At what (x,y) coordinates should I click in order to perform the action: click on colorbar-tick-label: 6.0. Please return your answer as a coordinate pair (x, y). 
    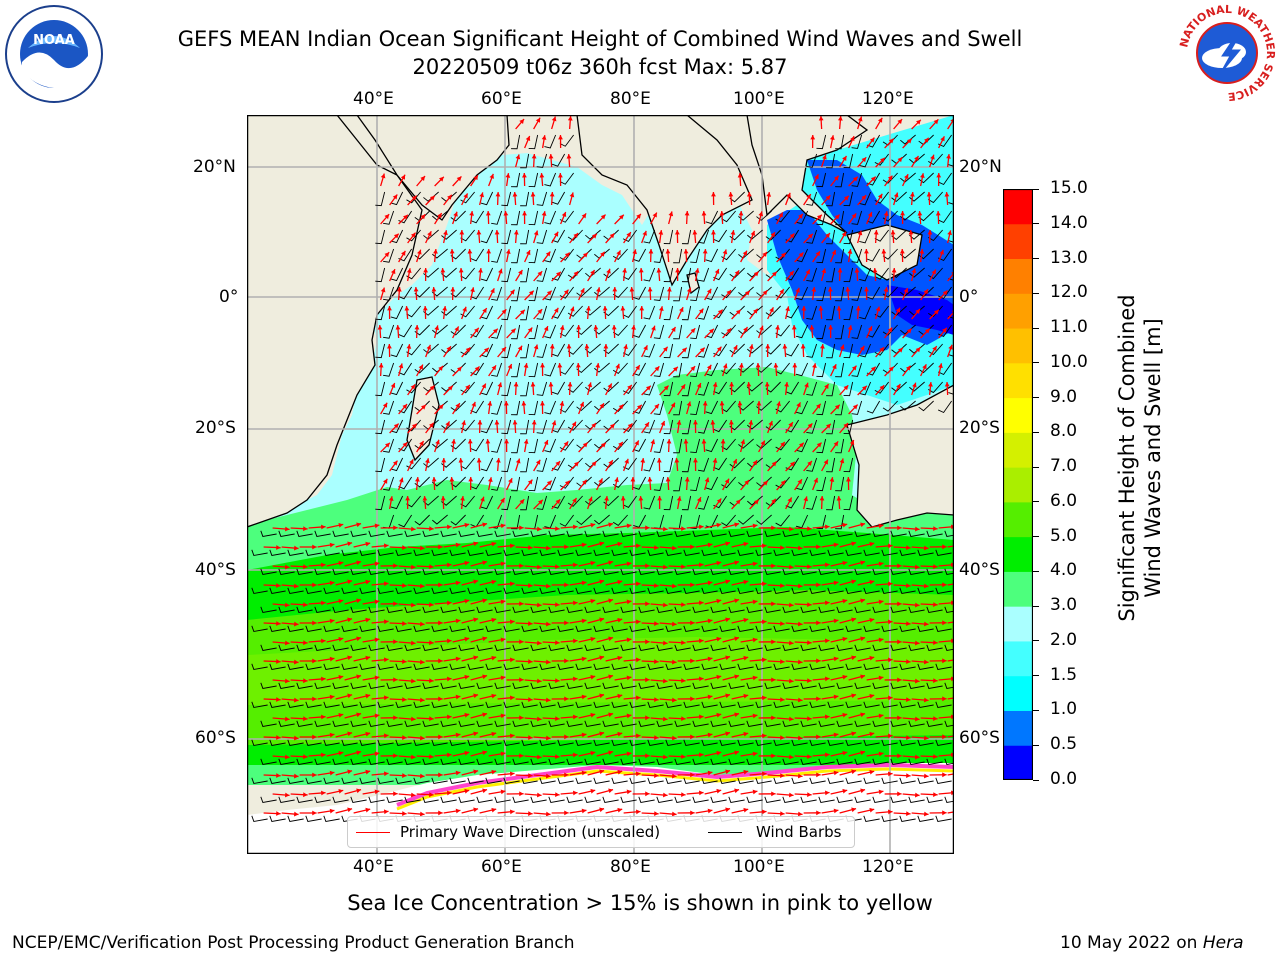
    Looking at the image, I should click on (1064, 500).